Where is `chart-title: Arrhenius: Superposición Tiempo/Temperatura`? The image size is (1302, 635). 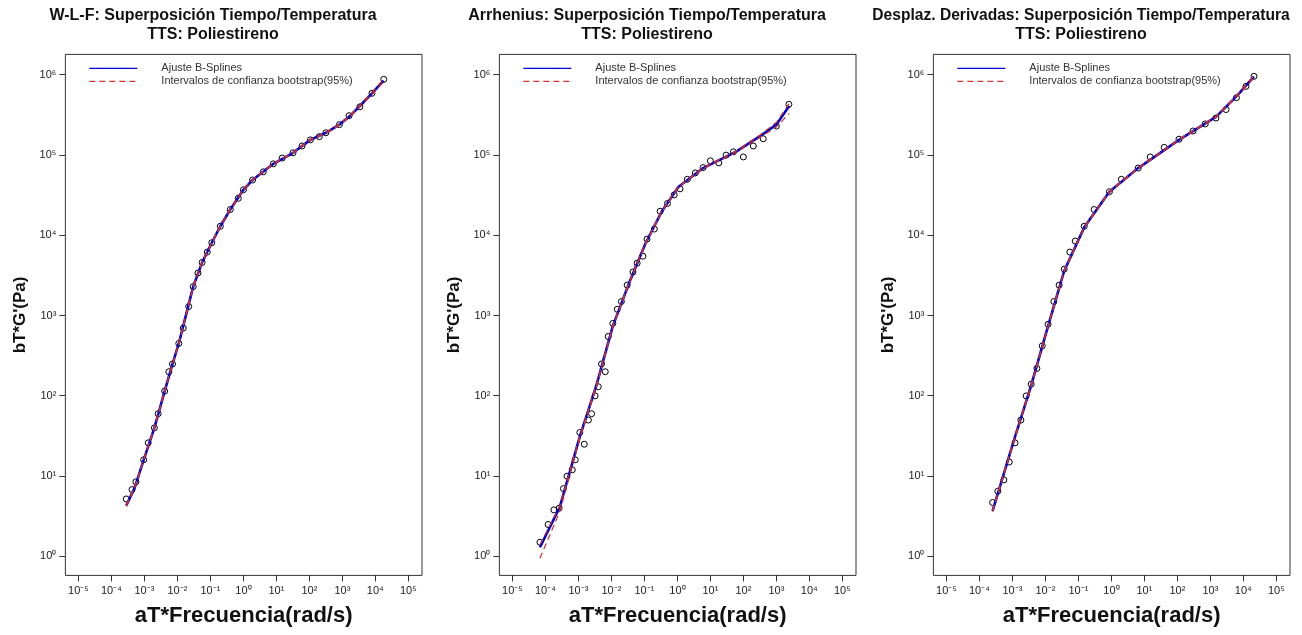
chart-title: Arrhenius: Superposición Tiempo/Temperatura is located at coordinates (647, 15).